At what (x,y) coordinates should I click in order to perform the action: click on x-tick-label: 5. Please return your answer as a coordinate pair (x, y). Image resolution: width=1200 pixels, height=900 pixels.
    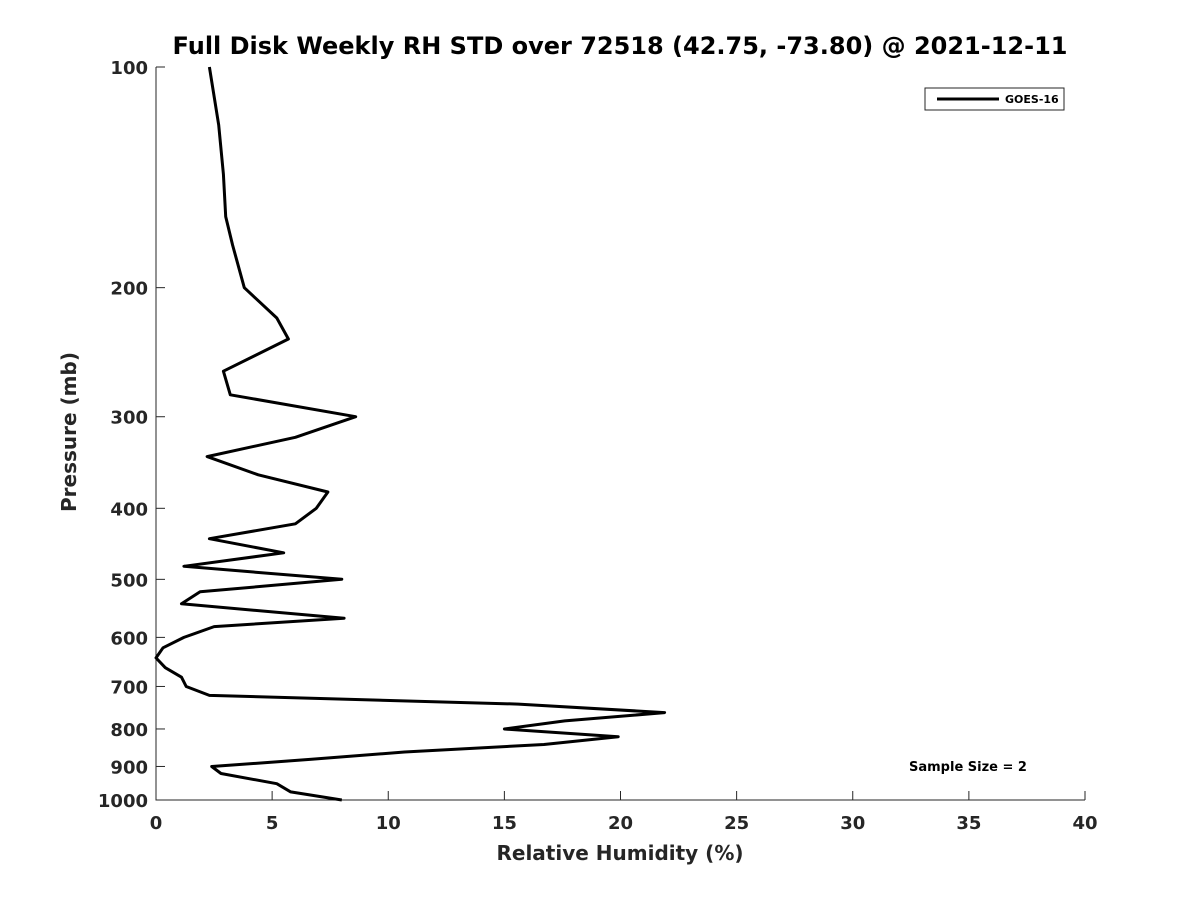
    Looking at the image, I should click on (272, 823).